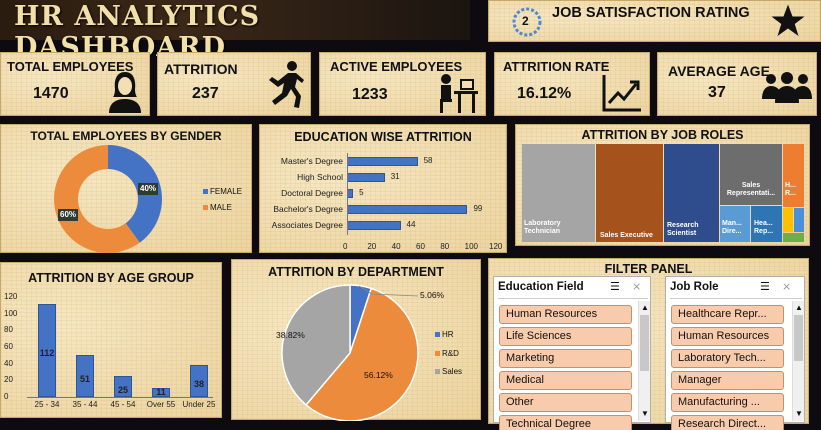 The height and width of the screenshot is (430, 821). What do you see at coordinates (565, 336) in the screenshot?
I see `slicer-item: Life Sciences` at bounding box center [565, 336].